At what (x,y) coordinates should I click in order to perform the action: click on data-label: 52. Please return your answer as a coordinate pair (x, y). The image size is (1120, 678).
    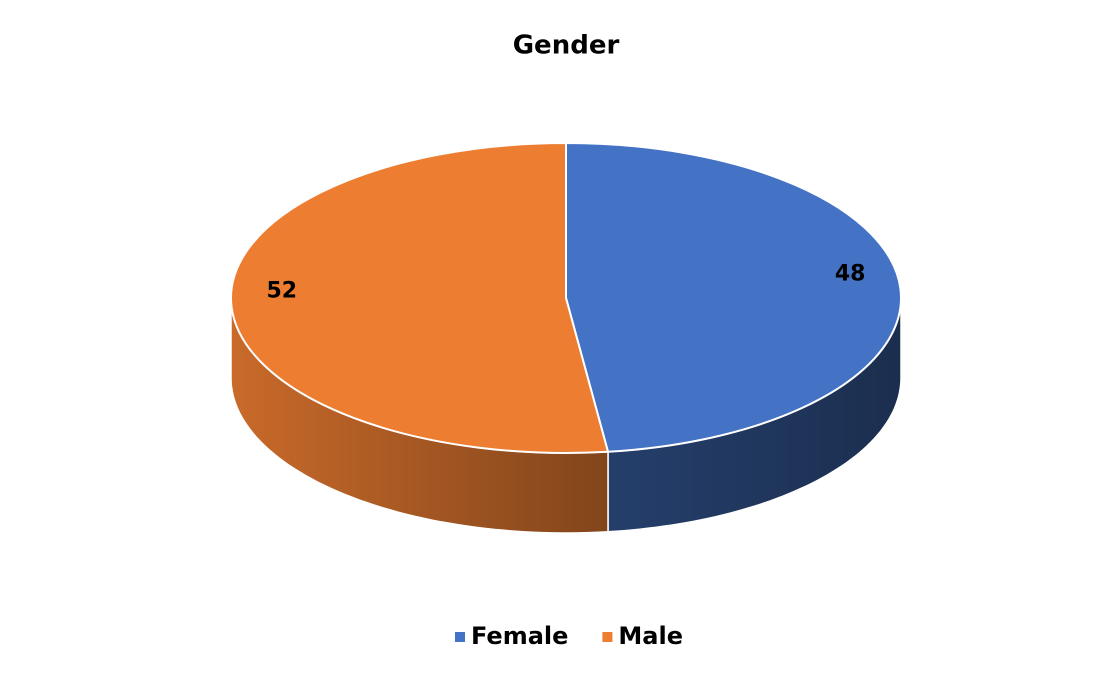
    Looking at the image, I should click on (281, 290).